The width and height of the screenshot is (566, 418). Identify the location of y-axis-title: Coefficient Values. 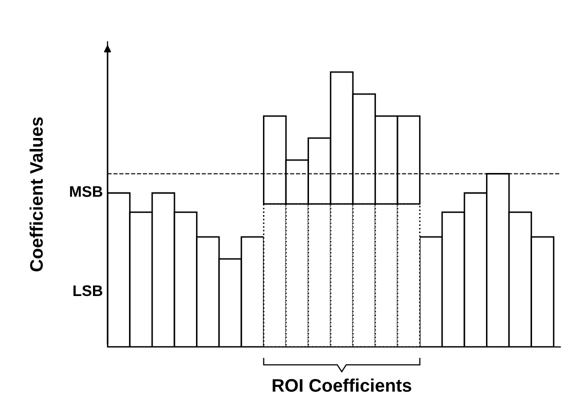
(36, 194).